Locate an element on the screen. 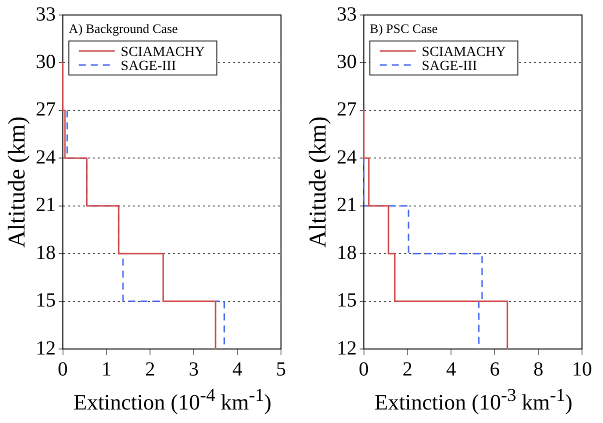 The image size is (603, 423). x-tick-label: 3 is located at coordinates (193, 369).